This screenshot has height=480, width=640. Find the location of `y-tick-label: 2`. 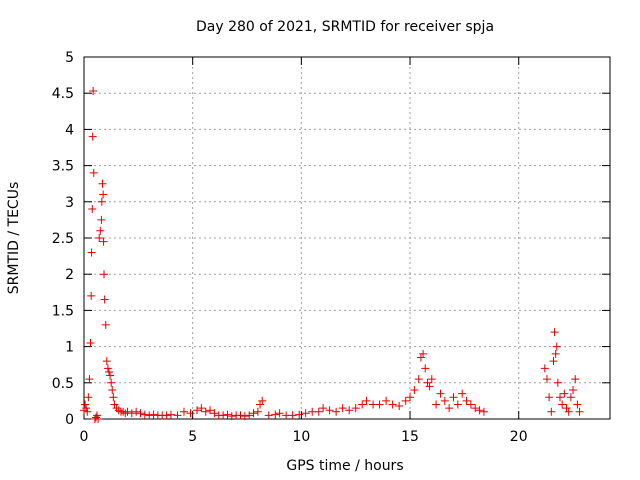

y-tick-label: 2 is located at coordinates (69, 275).